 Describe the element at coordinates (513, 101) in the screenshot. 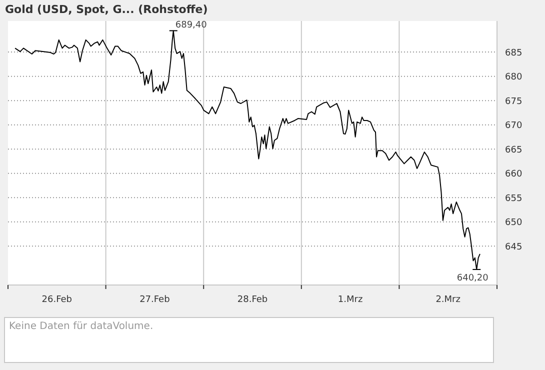

I see `y-tick-label: 675` at that location.